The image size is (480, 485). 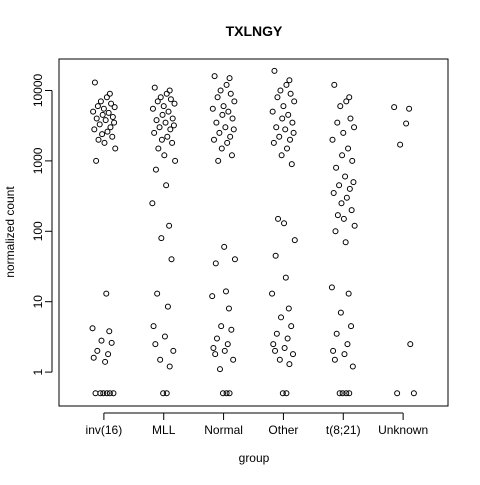 I want to click on chart-title: TXLNGY, so click(x=254, y=31).